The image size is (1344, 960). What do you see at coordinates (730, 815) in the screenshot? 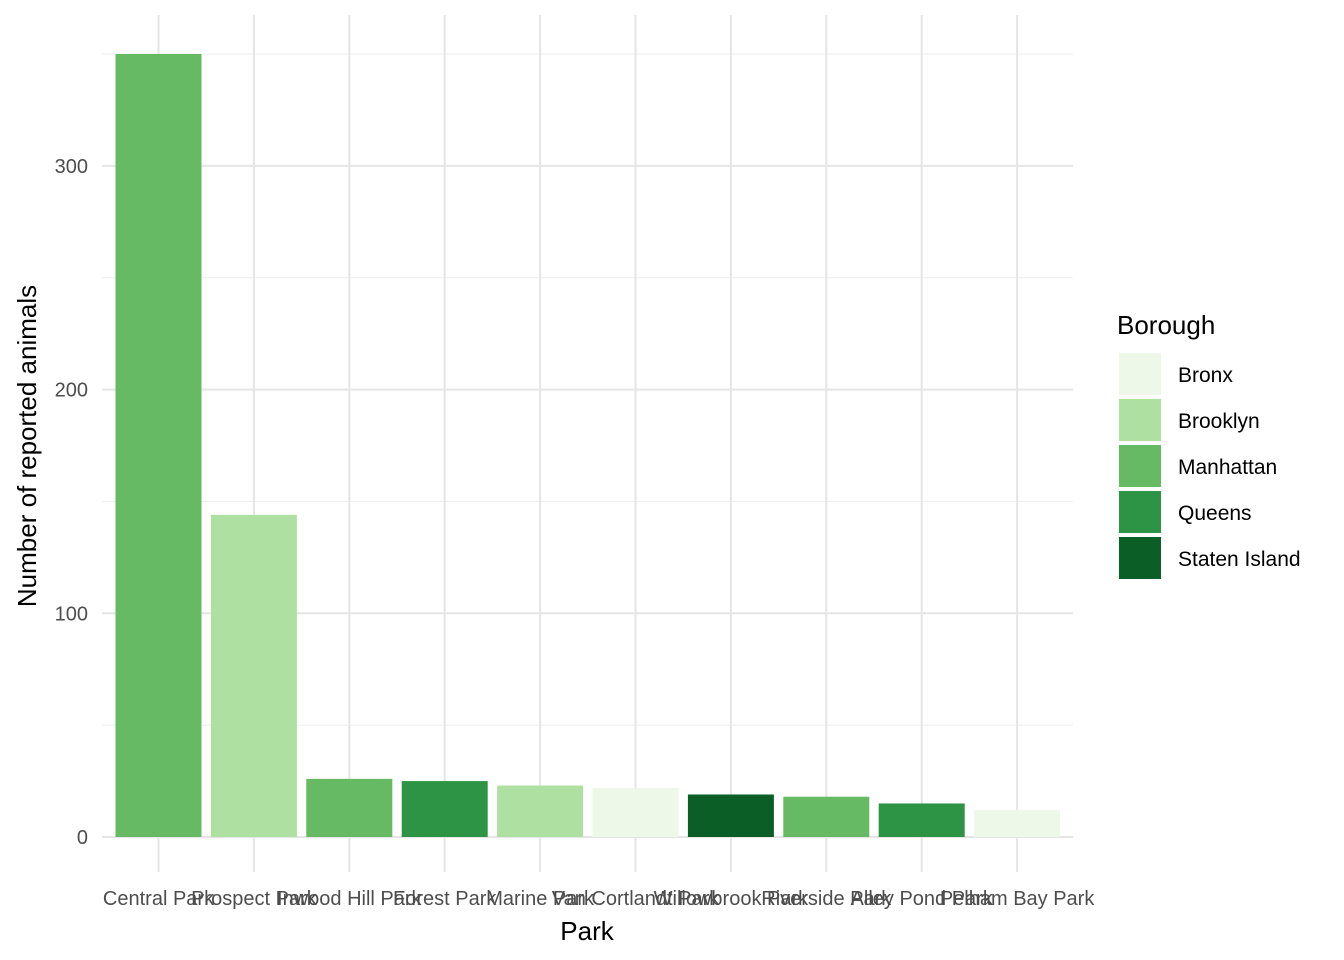
I see `bar-willowbrook-park` at bounding box center [730, 815].